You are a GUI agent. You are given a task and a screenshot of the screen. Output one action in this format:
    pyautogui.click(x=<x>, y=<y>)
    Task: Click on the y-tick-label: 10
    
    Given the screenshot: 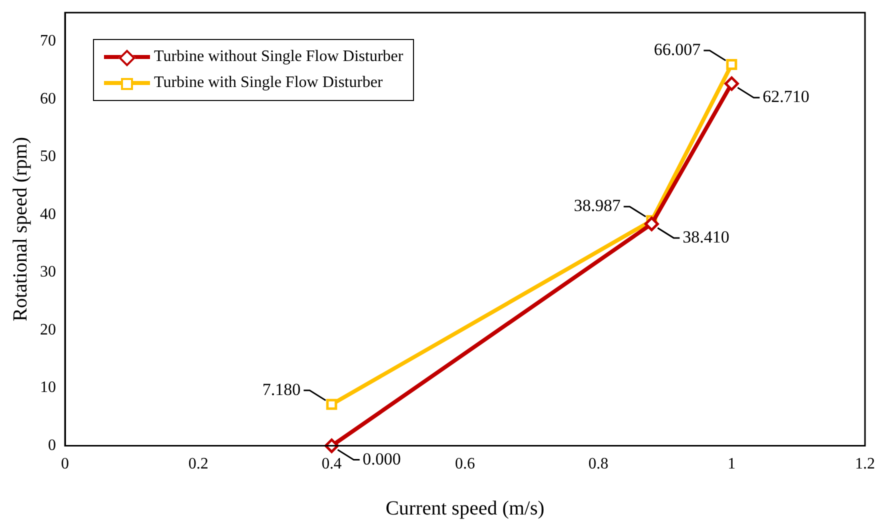 What is the action you would take?
    pyautogui.click(x=48, y=387)
    